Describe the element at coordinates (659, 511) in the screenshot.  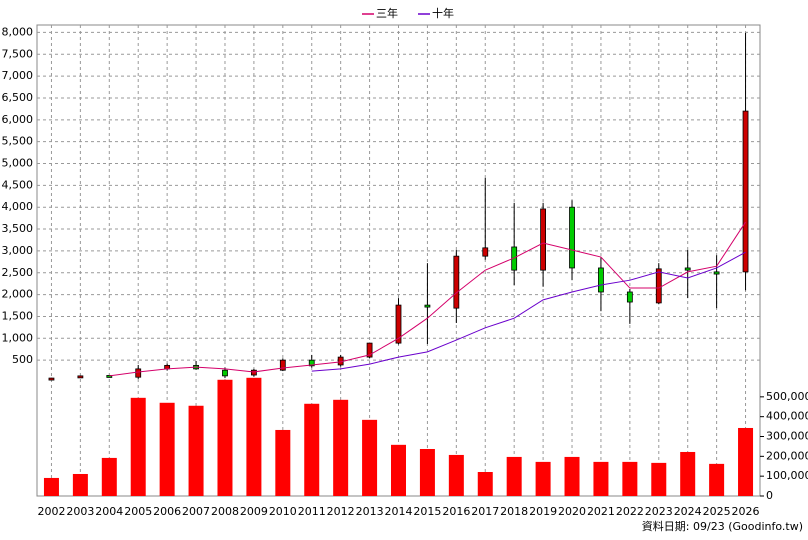
I see `x-tick-label: 2023` at that location.